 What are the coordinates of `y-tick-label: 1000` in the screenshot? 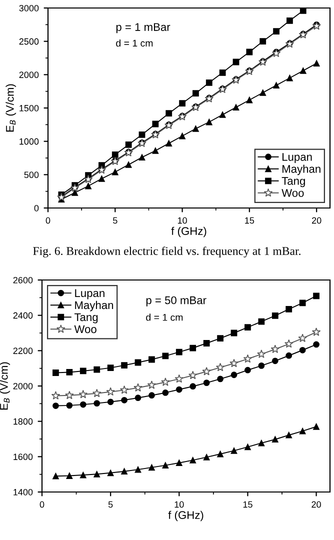 It's located at (29, 141).